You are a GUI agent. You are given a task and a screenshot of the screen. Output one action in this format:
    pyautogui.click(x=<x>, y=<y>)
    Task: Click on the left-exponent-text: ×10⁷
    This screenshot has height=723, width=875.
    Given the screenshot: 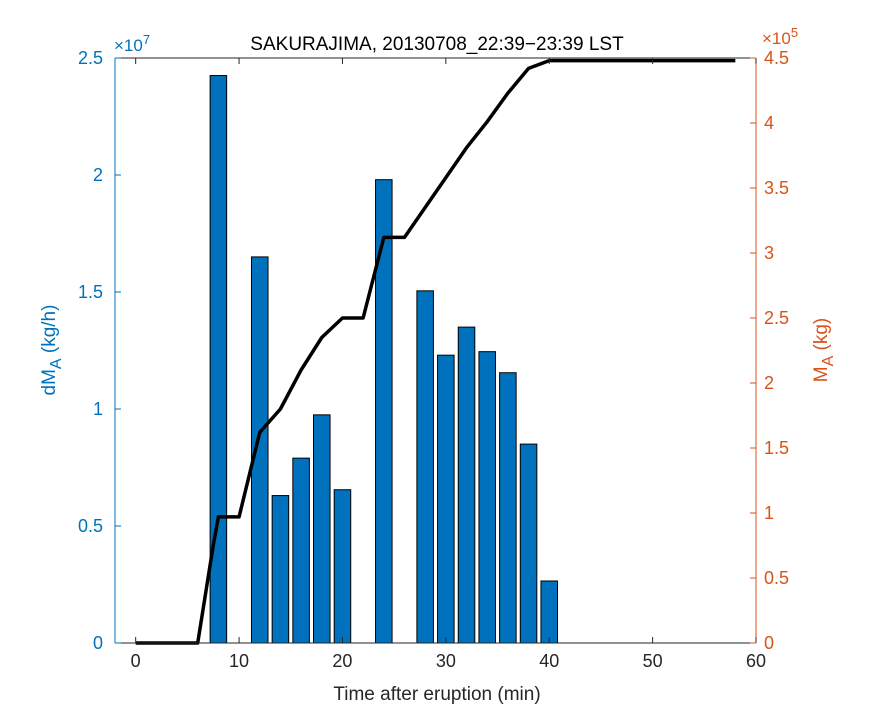 What is the action you would take?
    pyautogui.click(x=132, y=43)
    